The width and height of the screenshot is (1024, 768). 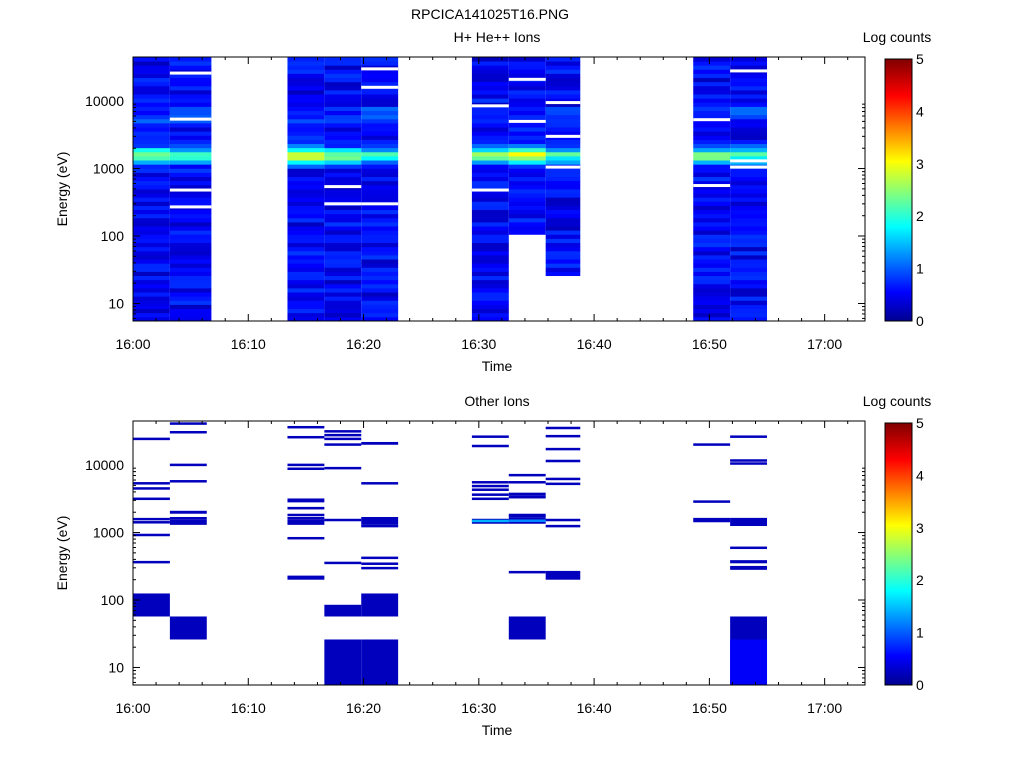 I want to click on colorbar-tick-label: 1, so click(x=920, y=633).